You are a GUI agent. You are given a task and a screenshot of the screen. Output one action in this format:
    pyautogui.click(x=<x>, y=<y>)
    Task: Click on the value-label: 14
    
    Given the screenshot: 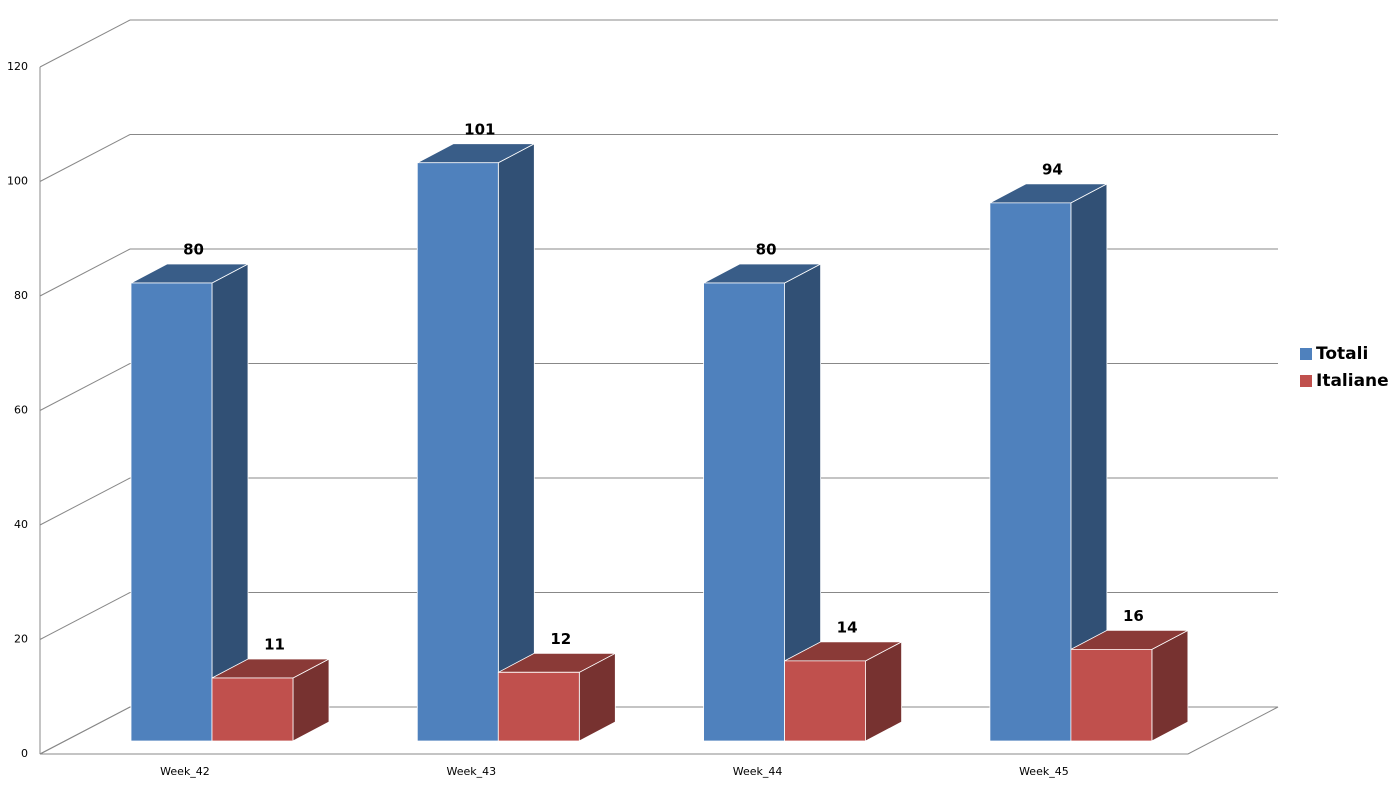 What is the action you would take?
    pyautogui.click(x=847, y=627)
    